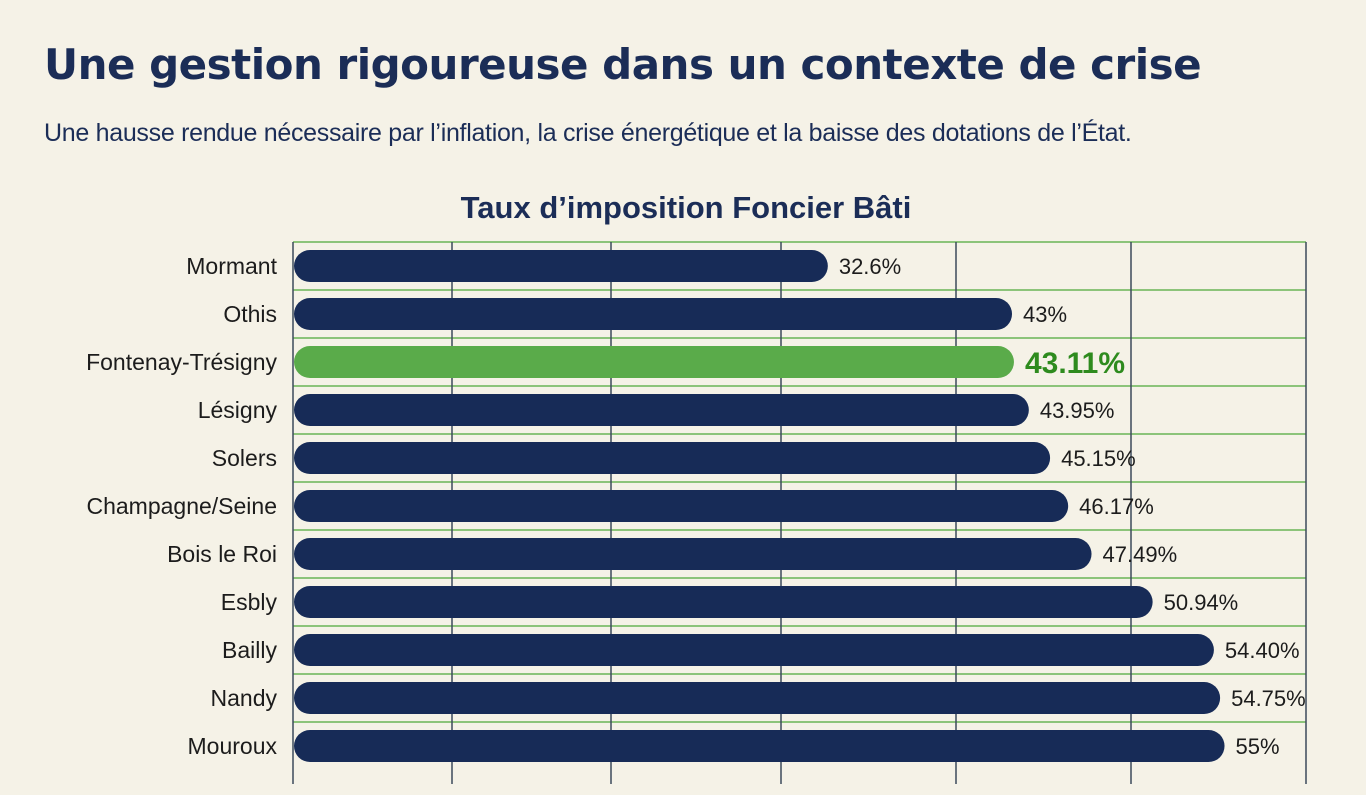 The image size is (1366, 795). Describe the element at coordinates (249, 602) in the screenshot. I see `category-label: Esbly` at that location.